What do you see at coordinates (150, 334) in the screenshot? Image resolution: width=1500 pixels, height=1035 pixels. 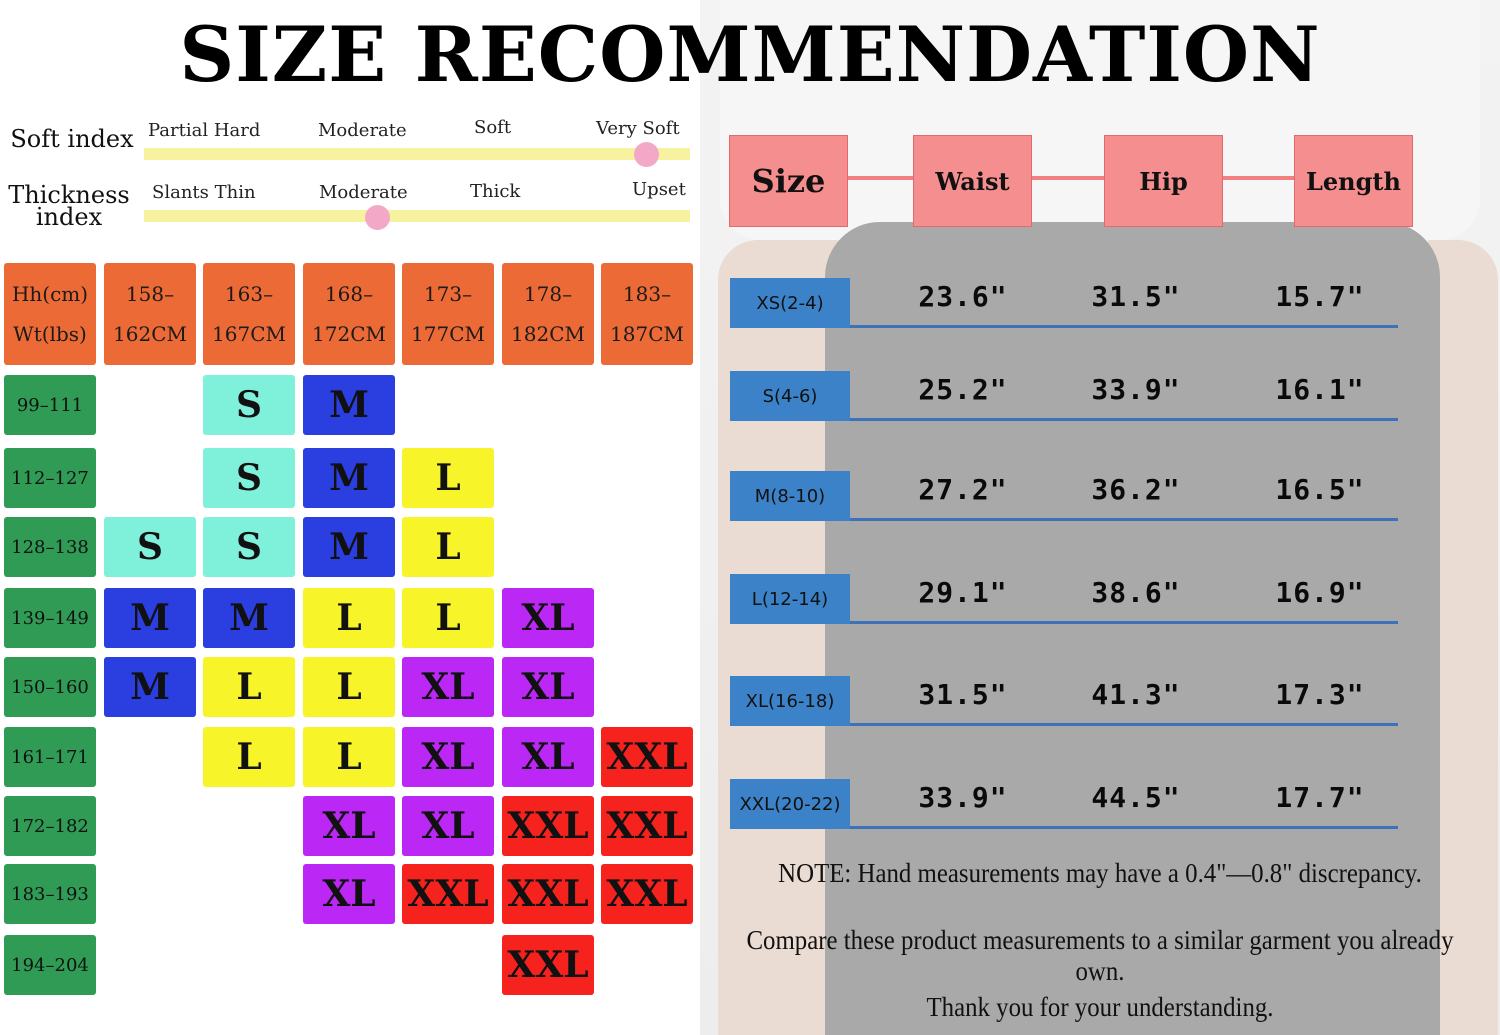 I see `height-label: 162CM` at bounding box center [150, 334].